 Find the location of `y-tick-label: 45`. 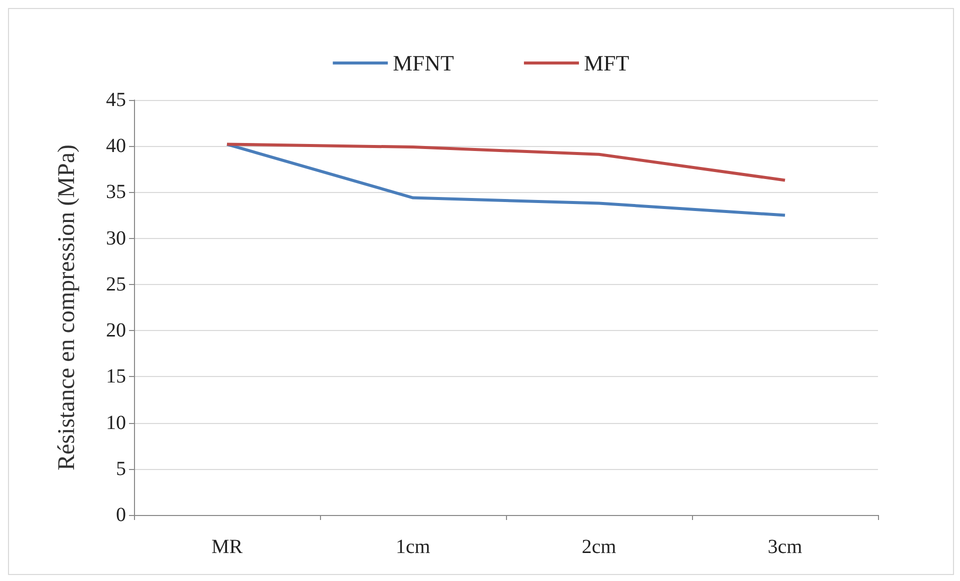

y-tick-label: 45 is located at coordinates (116, 100).